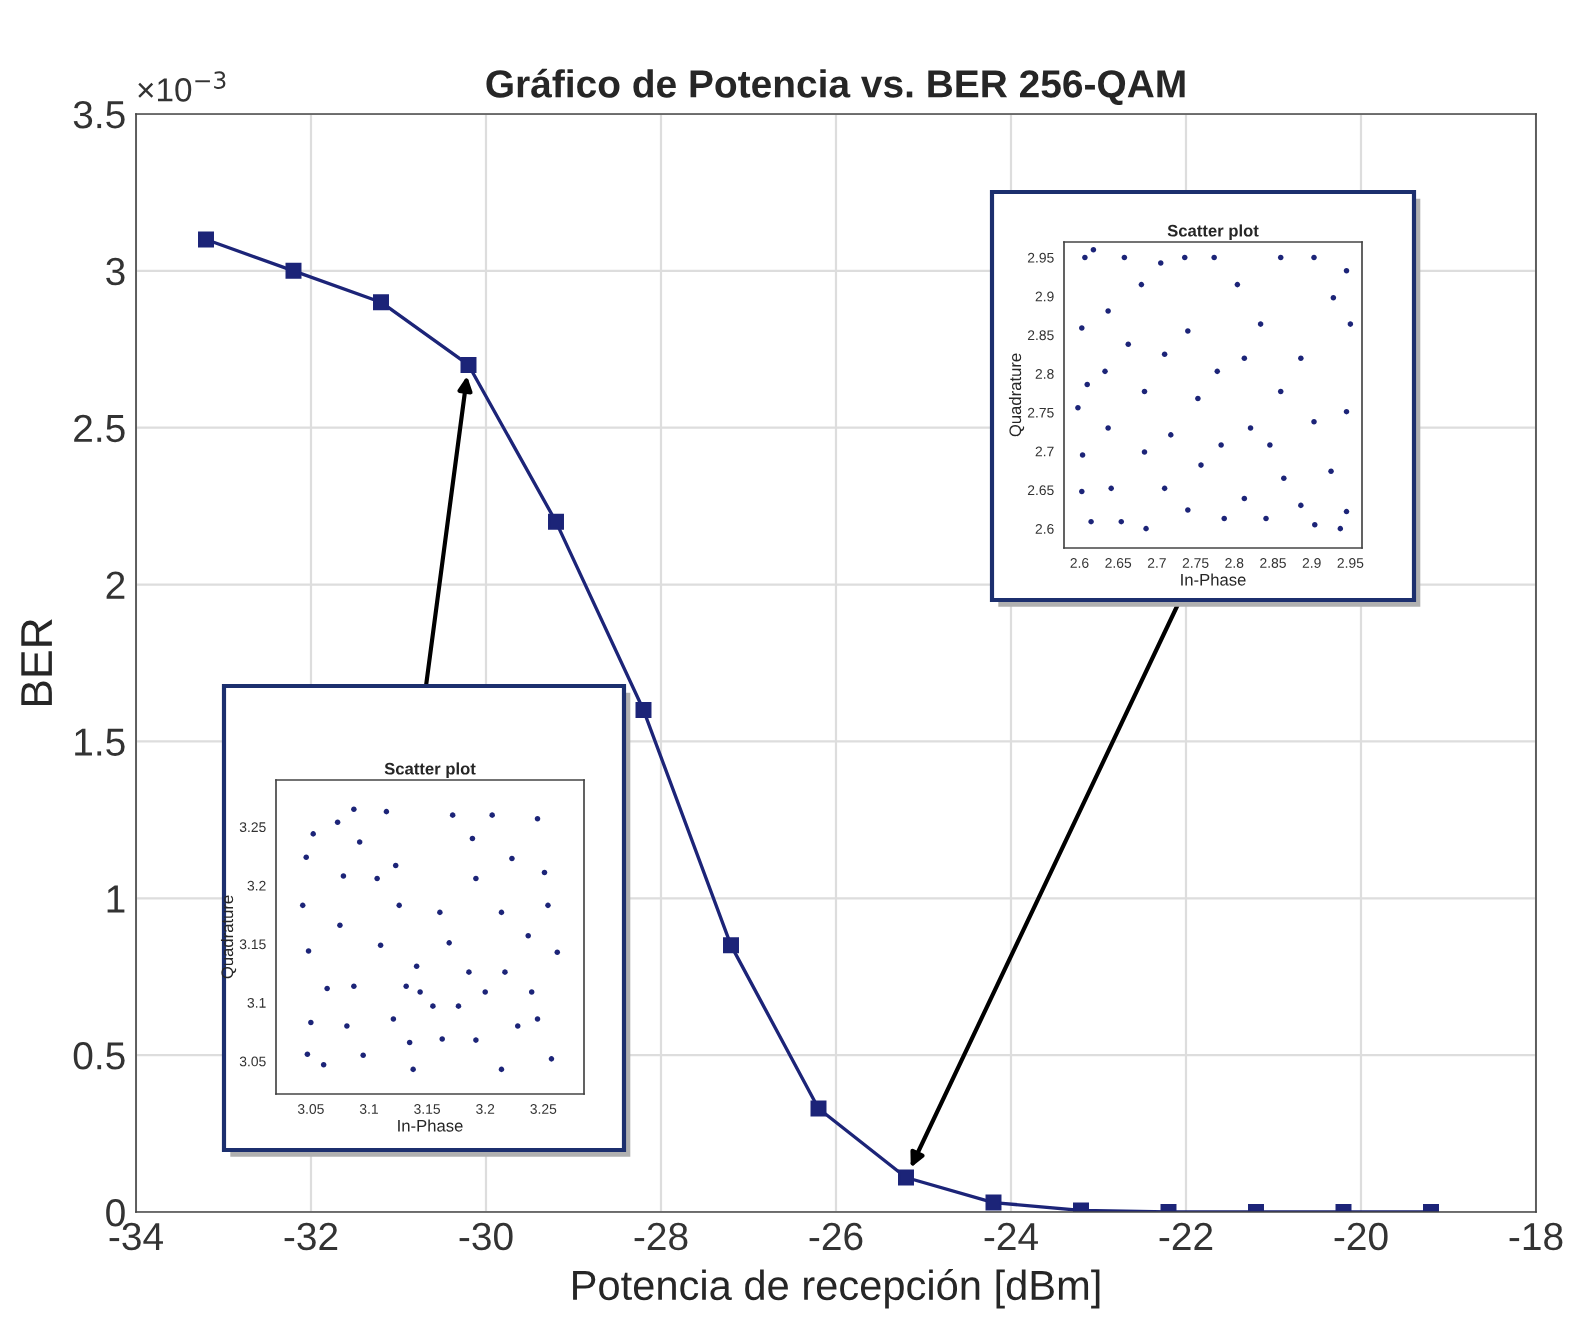 This screenshot has width=1578, height=1332. What do you see at coordinates (1213, 579) in the screenshot?
I see `x-axis-title: In-Phase` at bounding box center [1213, 579].